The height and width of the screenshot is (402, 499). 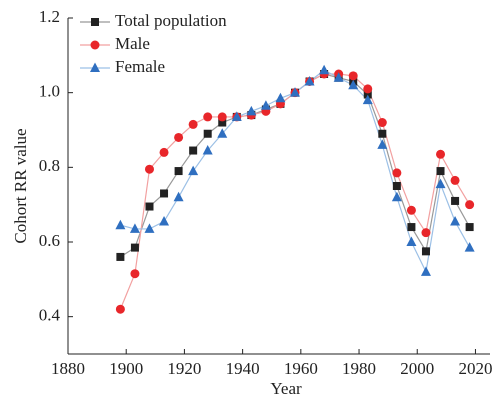 What do you see at coordinates (417, 368) in the screenshot?
I see `x-tick-label: 2000` at bounding box center [417, 368].